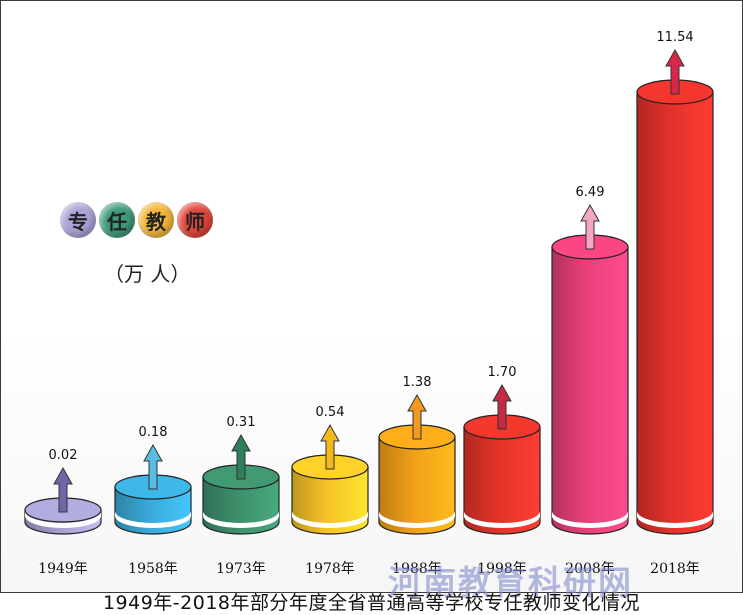 This screenshot has width=743, height=615. I want to click on title-char-3: 教, so click(156, 220).